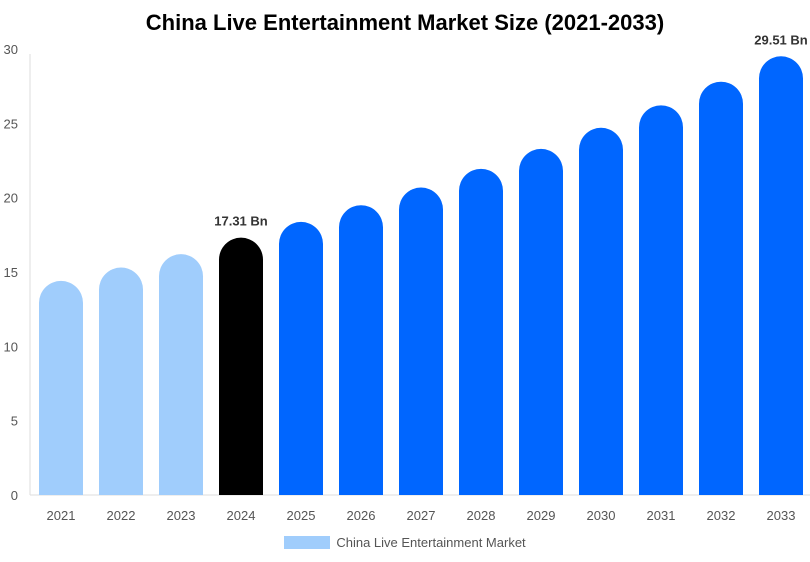 The image size is (810, 562). I want to click on y-tick-label: 5, so click(14, 421).